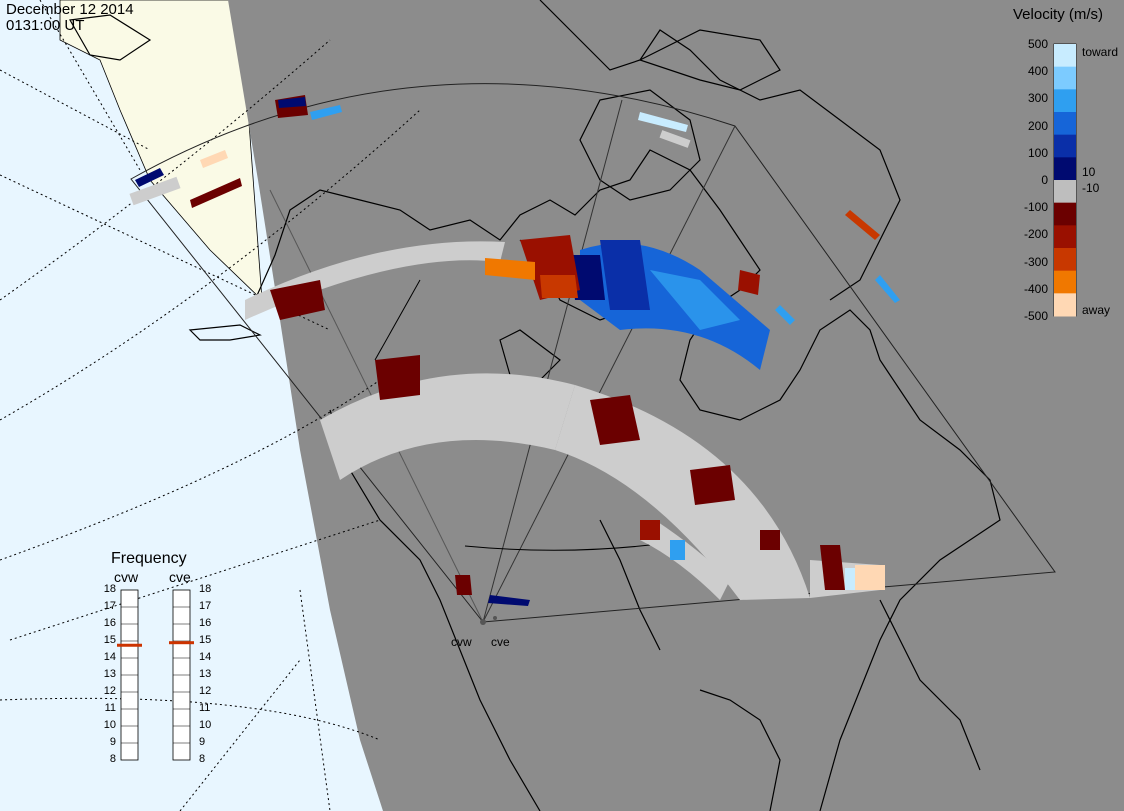 This screenshot has width=1124, height=811. I want to click on colorbar-tick-label: 100, so click(1037, 152).